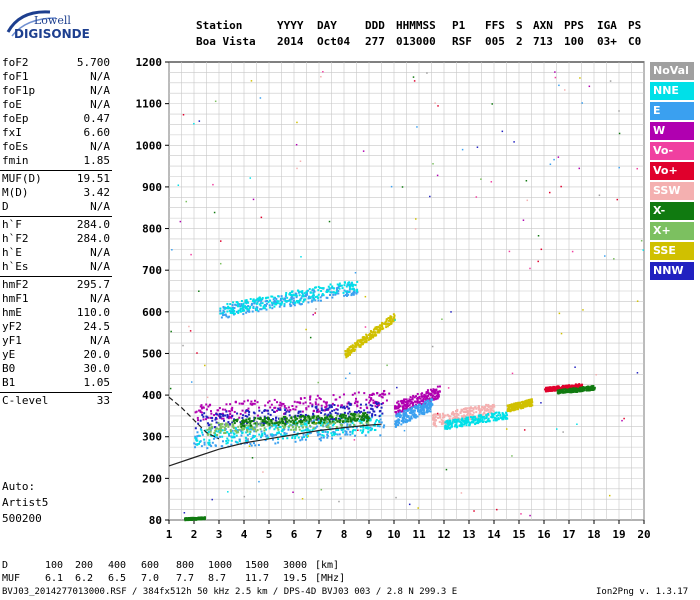 The image size is (700, 600). I want to click on param-label: hmE, so click(12, 312).